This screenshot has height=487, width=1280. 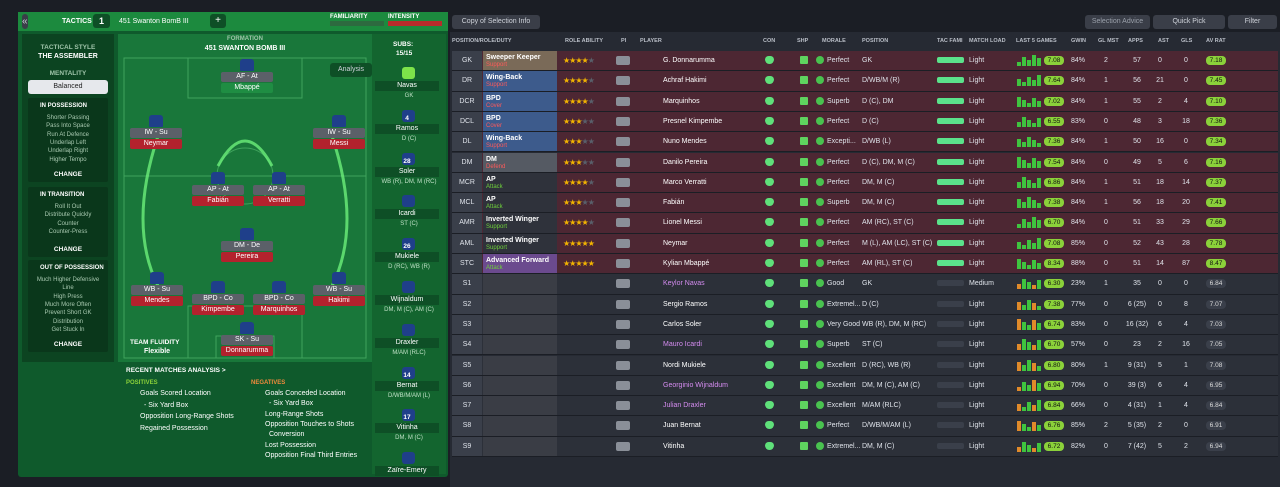 I want to click on gwin: 80%, so click(x=1078, y=365).